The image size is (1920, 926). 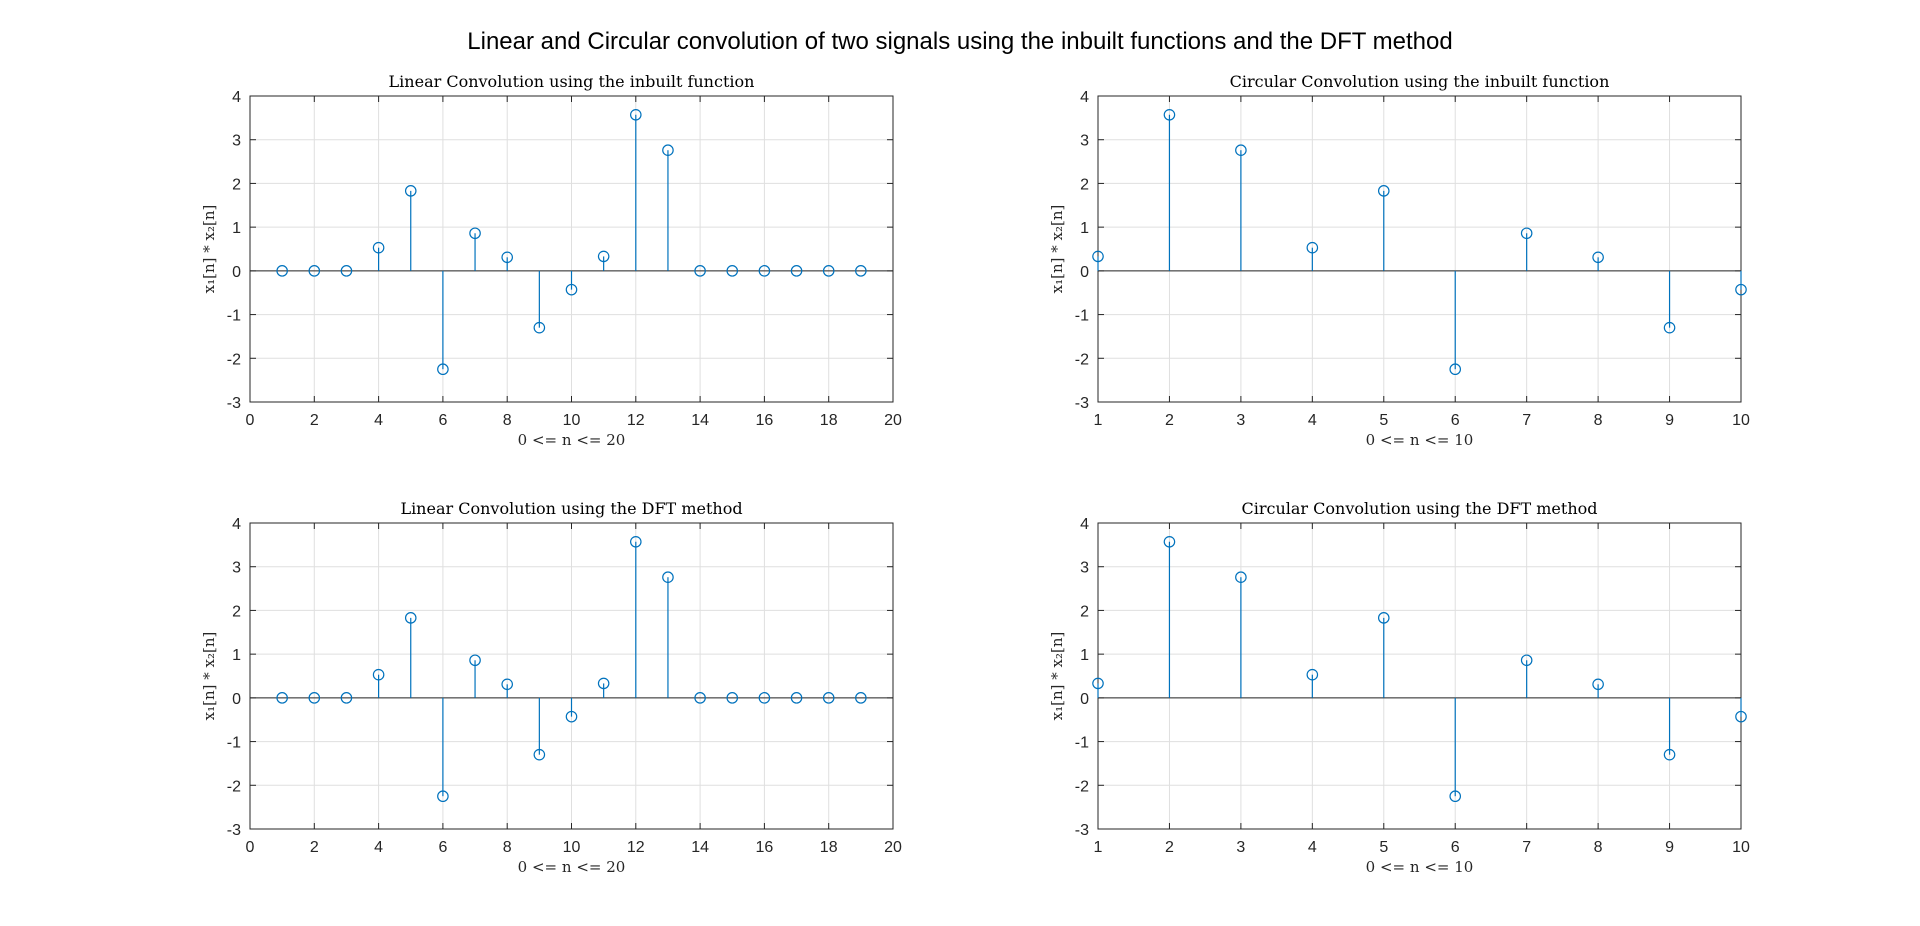 I want to click on y-tick-label: -3, so click(x=234, y=403).